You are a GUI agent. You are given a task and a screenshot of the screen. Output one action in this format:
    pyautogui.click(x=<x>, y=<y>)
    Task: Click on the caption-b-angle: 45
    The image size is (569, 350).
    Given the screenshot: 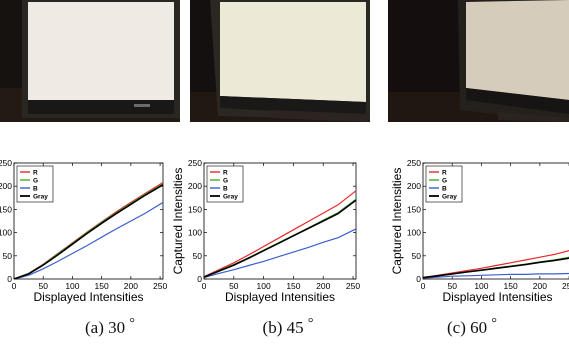 What is the action you would take?
    pyautogui.click(x=295, y=327)
    